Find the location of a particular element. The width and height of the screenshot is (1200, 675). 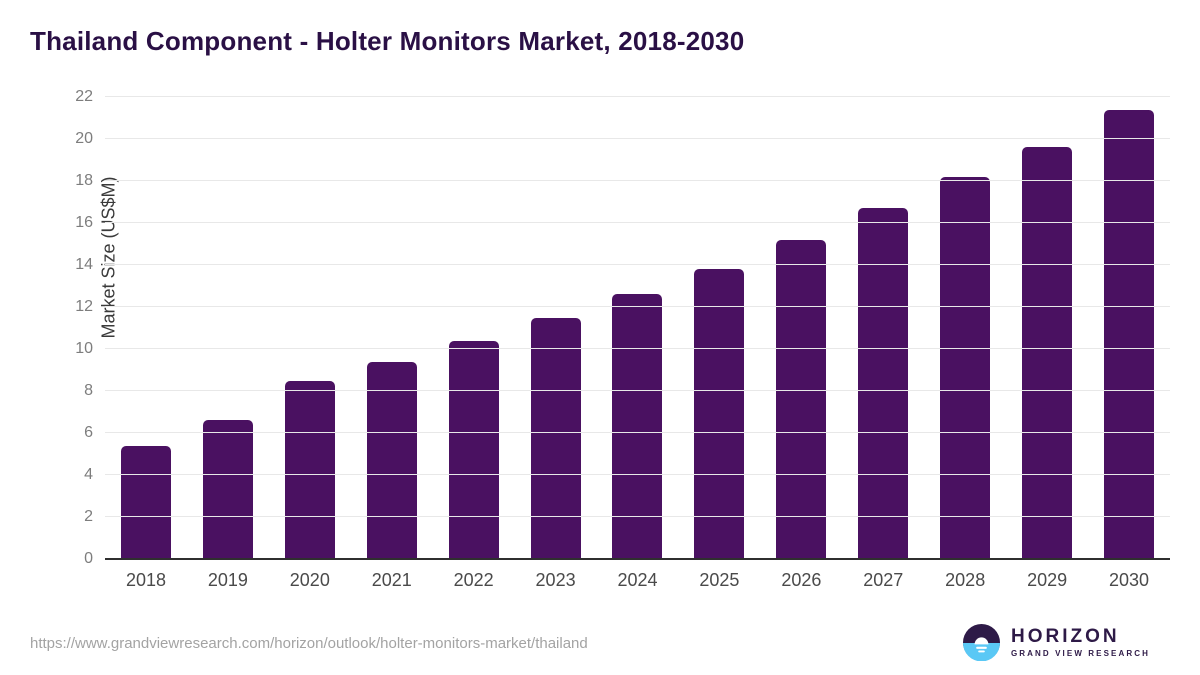

x-tick-label-2026: 2026 is located at coordinates (801, 580).